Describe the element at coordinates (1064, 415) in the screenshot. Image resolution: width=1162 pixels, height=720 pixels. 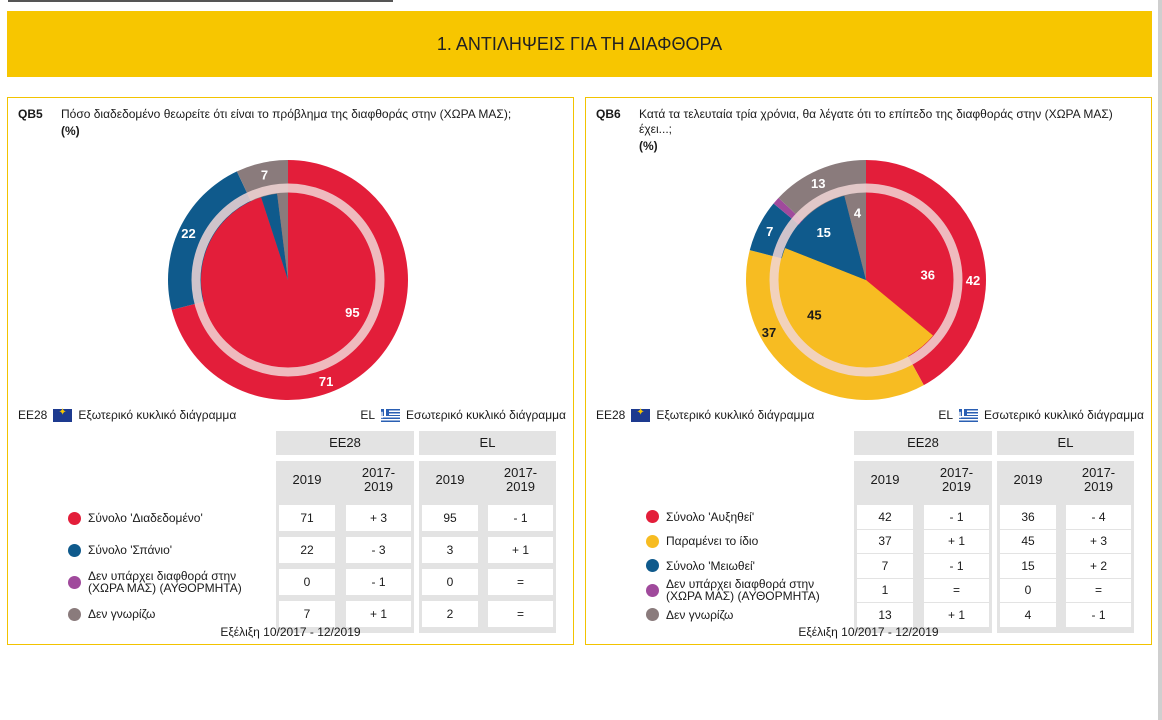
I see `legend-gr-label: Εσωτερικό κυκλικό διάγραμμα` at that location.